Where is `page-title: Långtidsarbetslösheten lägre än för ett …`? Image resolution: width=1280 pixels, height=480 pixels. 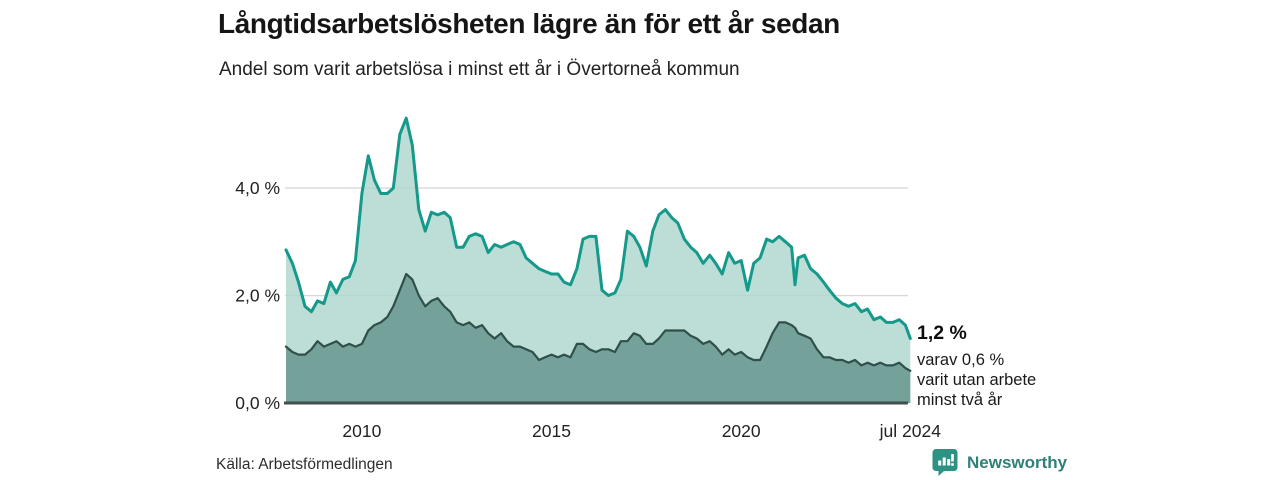 page-title: Långtidsarbetslösheten lägre än för ett … is located at coordinates (529, 23).